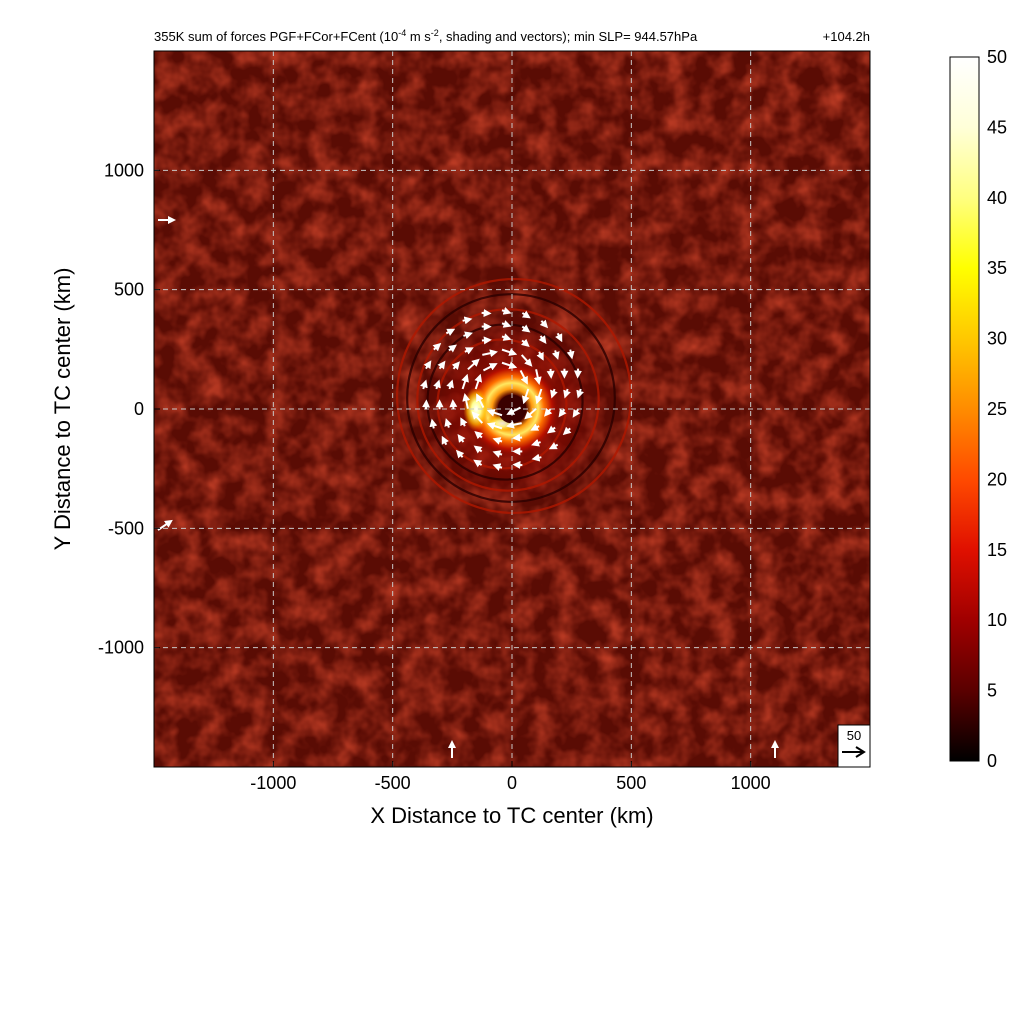 This screenshot has height=1024, width=1024. Describe the element at coordinates (846, 36) in the screenshot. I see `time-label: +104.2h` at that location.